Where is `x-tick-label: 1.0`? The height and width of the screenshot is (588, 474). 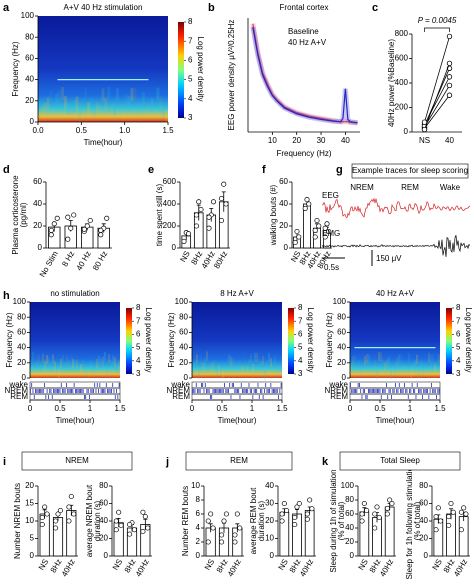
x-tick-label: 1.0 is located at coordinates (125, 130).